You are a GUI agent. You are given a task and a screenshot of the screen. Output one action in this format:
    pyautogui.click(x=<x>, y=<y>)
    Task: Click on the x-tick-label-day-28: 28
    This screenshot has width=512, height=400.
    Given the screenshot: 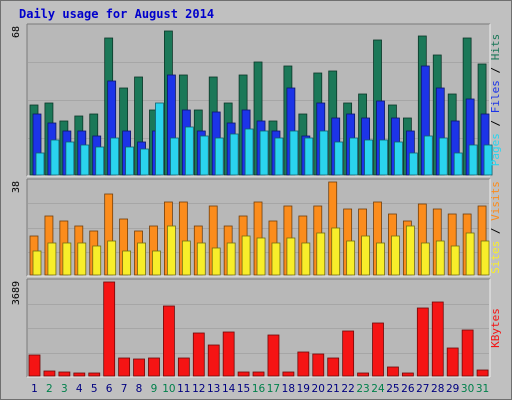 What is the action you would take?
    pyautogui.click(x=437, y=389)
    